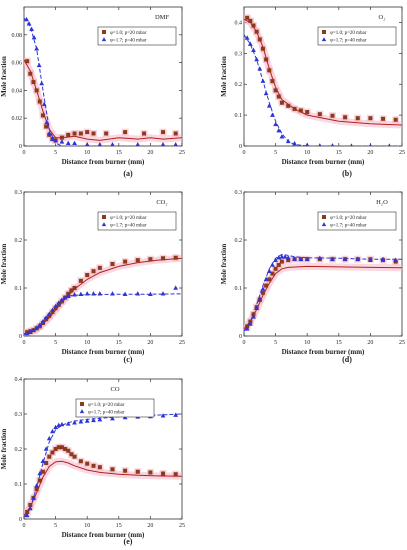  I want to click on x-tick-label: 20, so click(150, 343).